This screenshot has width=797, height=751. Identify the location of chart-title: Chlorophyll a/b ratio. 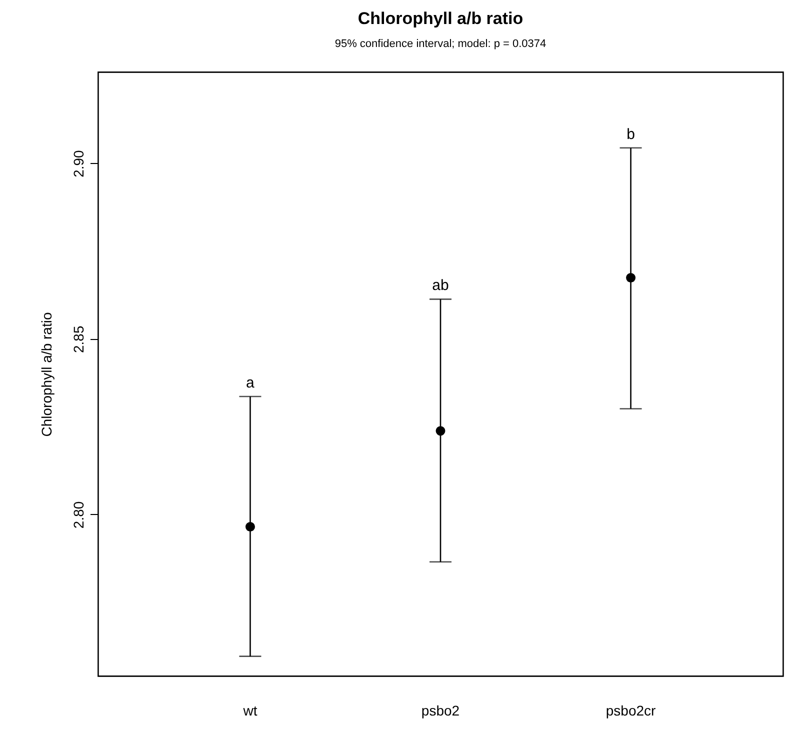
(441, 18).